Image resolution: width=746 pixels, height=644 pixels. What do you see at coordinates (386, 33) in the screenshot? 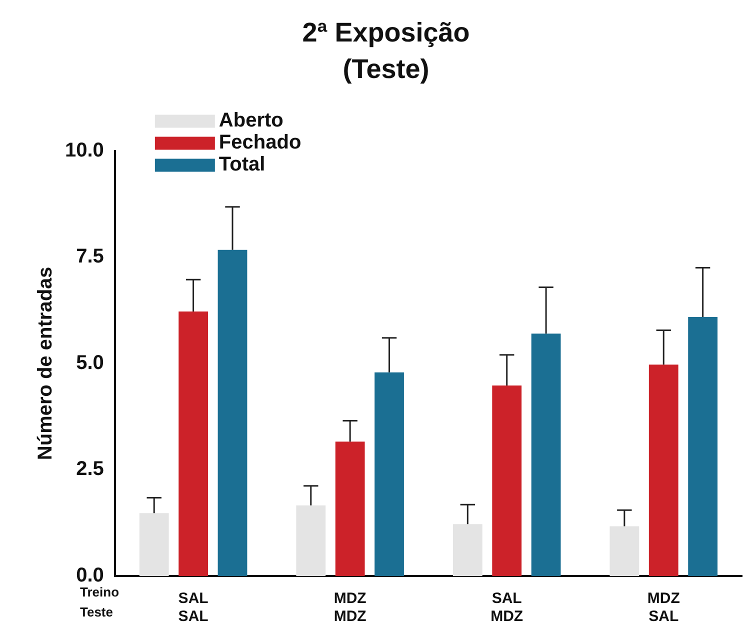
I see `chart-title: 2ª Exposição` at bounding box center [386, 33].